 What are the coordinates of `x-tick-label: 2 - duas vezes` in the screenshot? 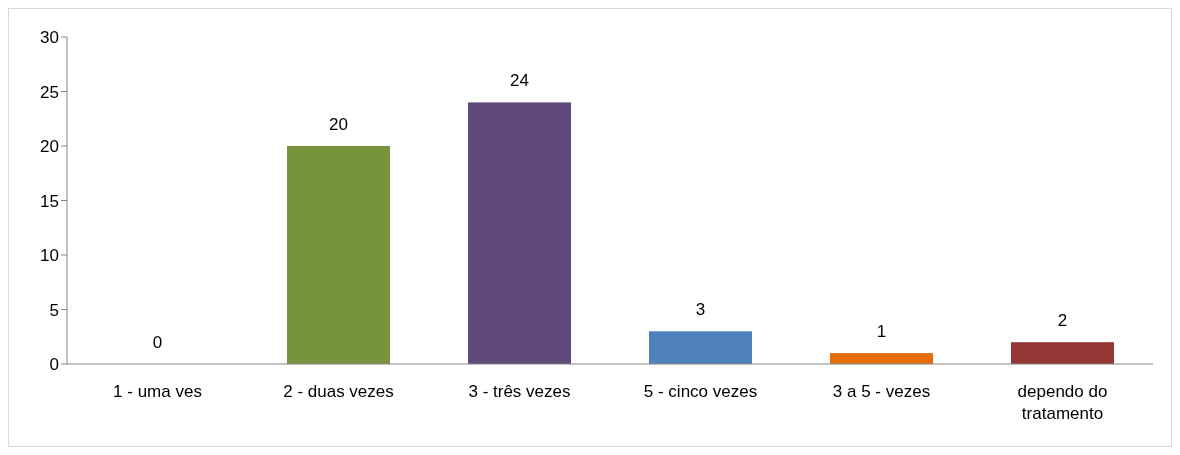 It's located at (338, 391).